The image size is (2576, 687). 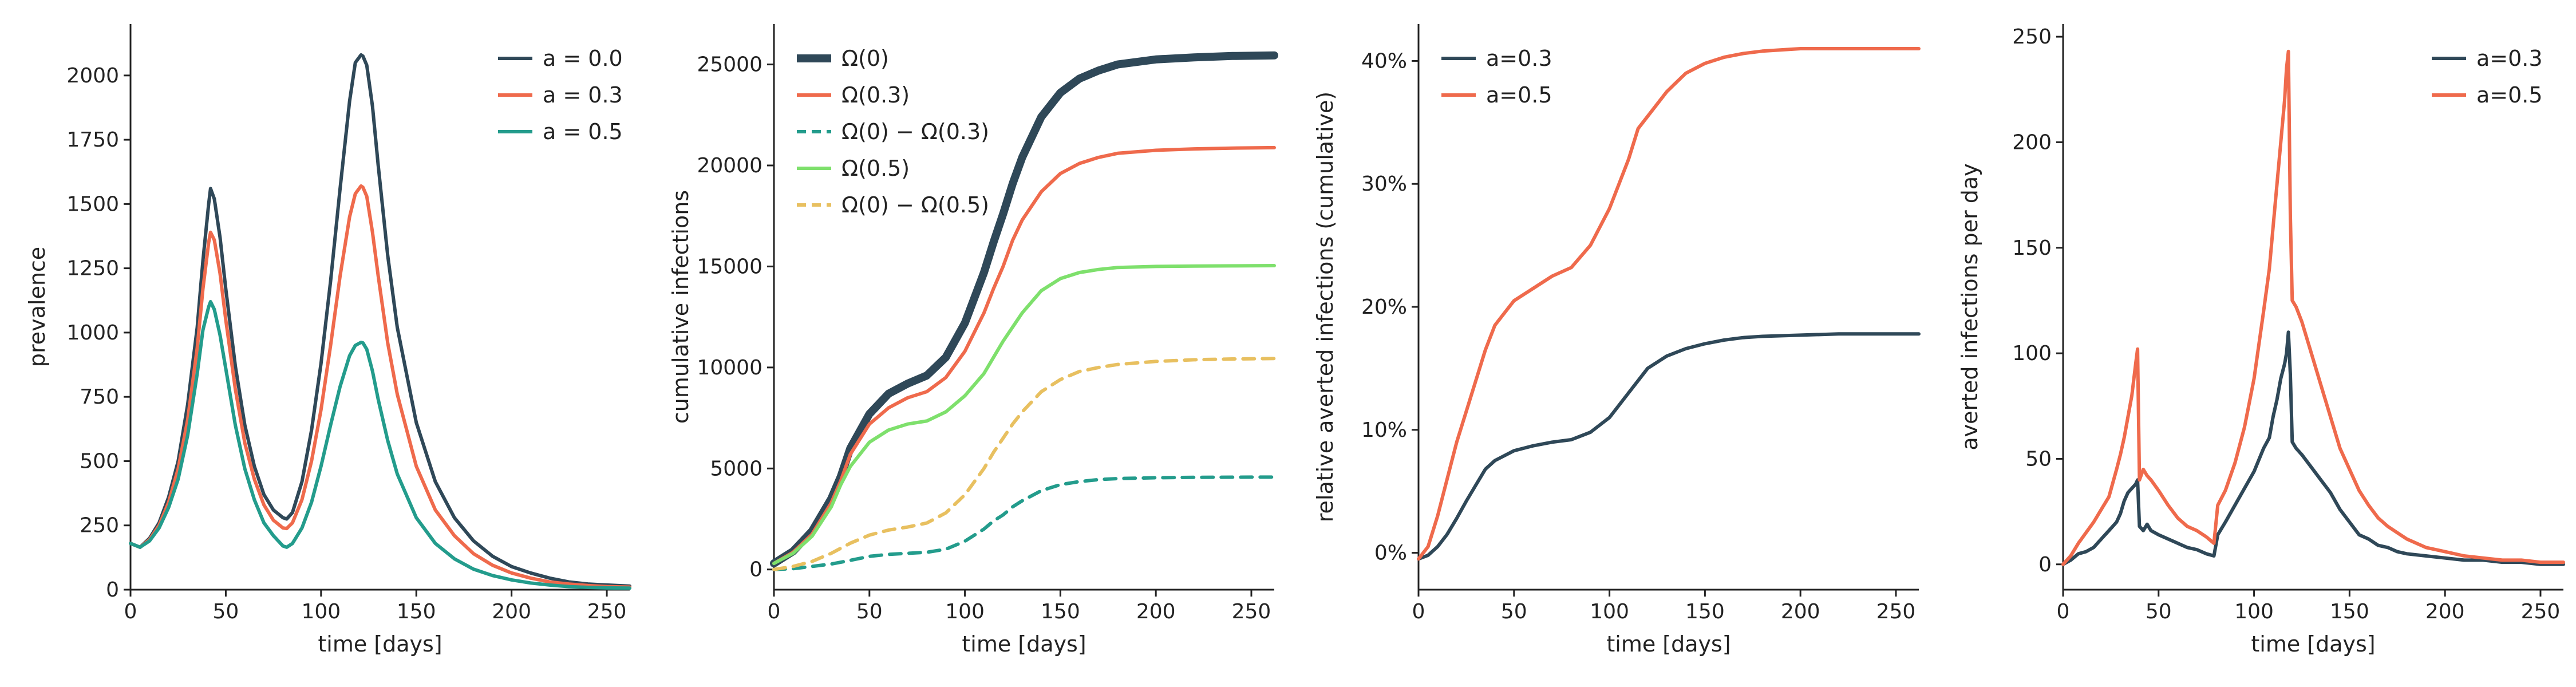 I want to click on y-tick-label: 1250, so click(x=92, y=269).